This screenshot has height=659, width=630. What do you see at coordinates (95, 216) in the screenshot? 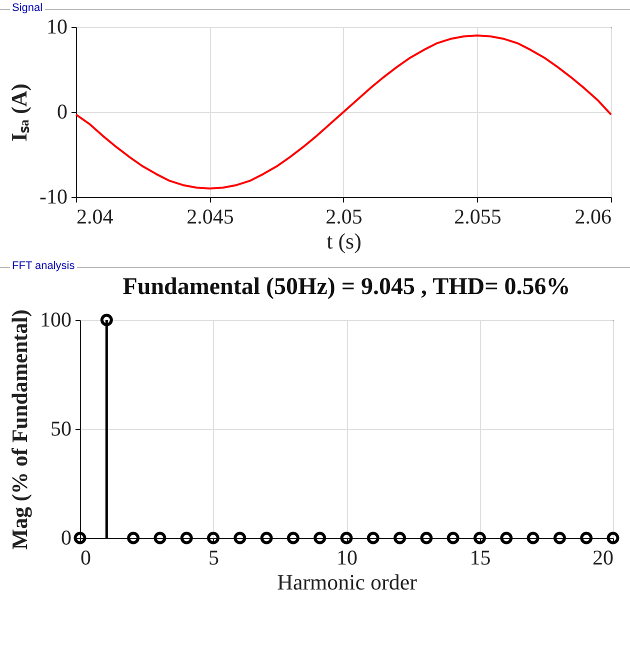
I see `x-tick-label: 2.04` at bounding box center [95, 216].